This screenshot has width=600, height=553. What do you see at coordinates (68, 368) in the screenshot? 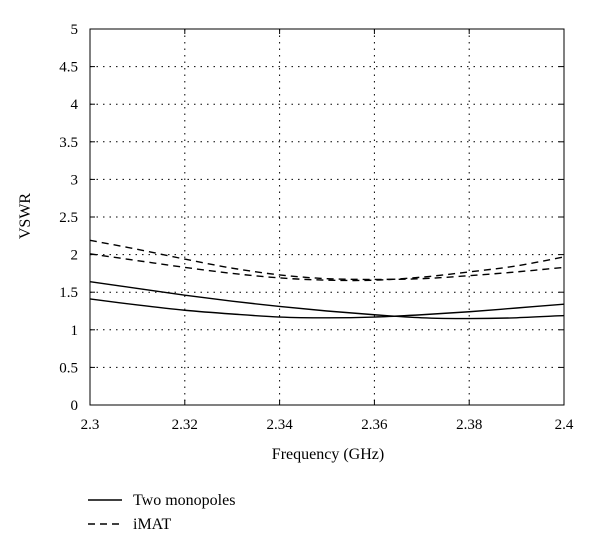
I see `y-tick-label: 0.5` at bounding box center [68, 368].